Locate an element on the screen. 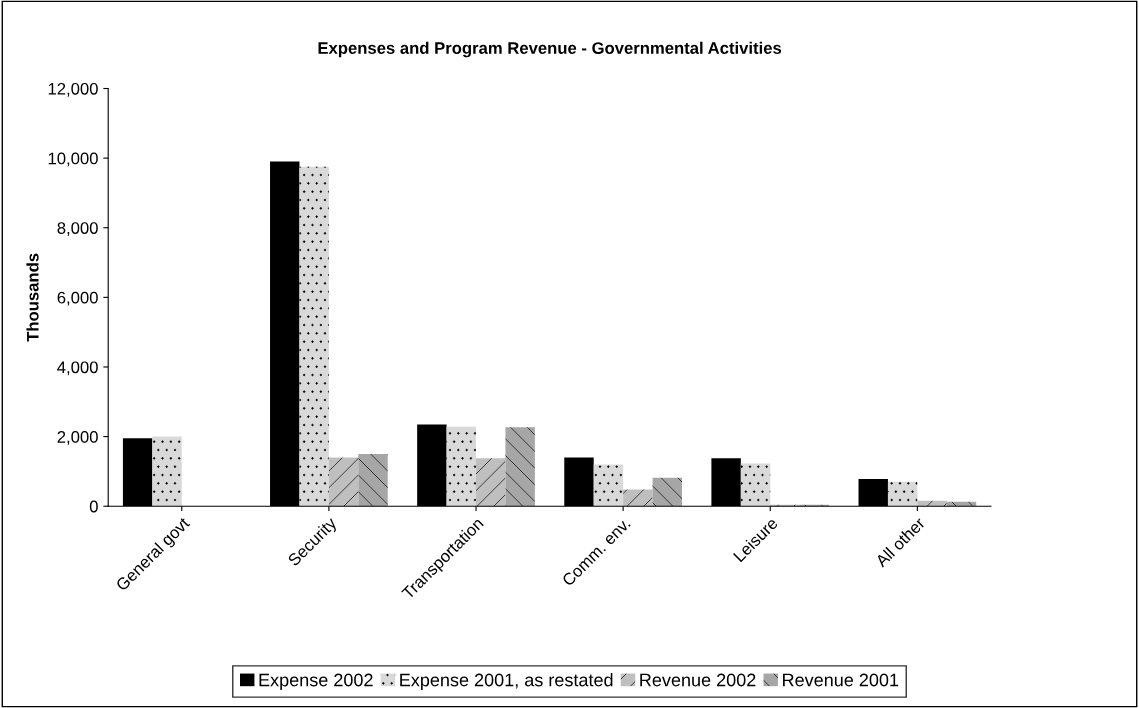  y-axis-title: Thousands is located at coordinates (32, 297).